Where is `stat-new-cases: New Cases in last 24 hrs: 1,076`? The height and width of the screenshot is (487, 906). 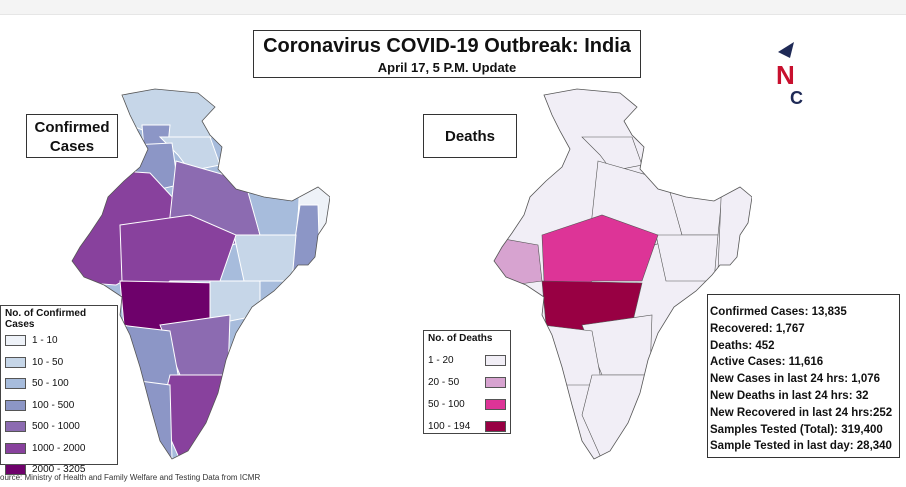
stat-new-cases: New Cases in last 24 hrs: 1,076 is located at coordinates (795, 379).